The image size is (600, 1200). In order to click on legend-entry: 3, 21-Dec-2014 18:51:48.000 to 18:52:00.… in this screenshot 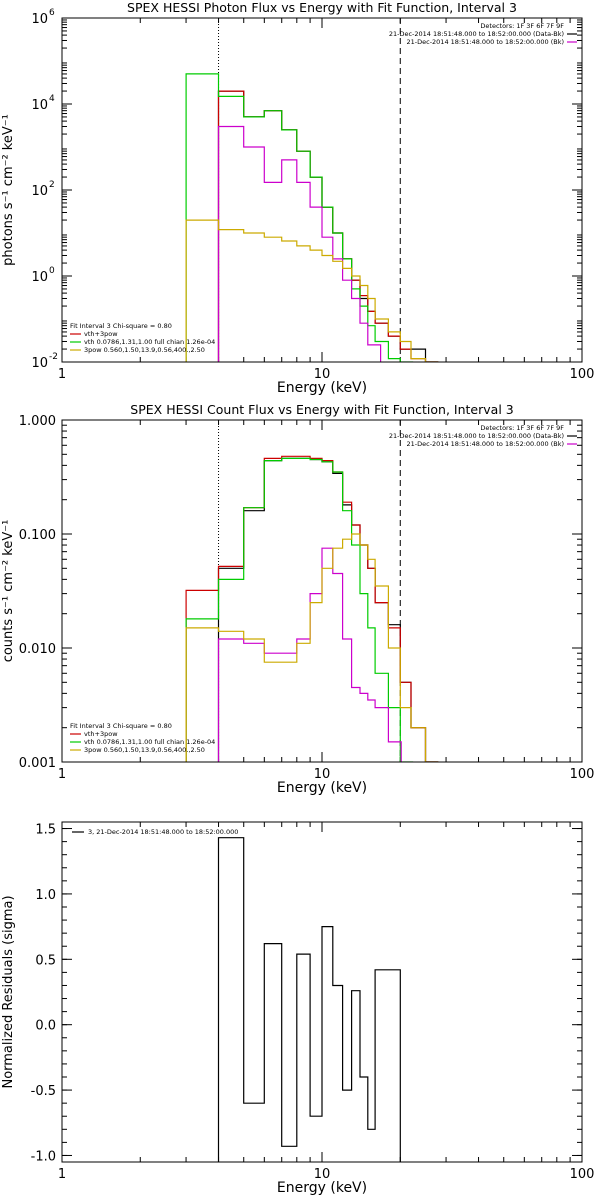, I will do `click(163, 832)`.